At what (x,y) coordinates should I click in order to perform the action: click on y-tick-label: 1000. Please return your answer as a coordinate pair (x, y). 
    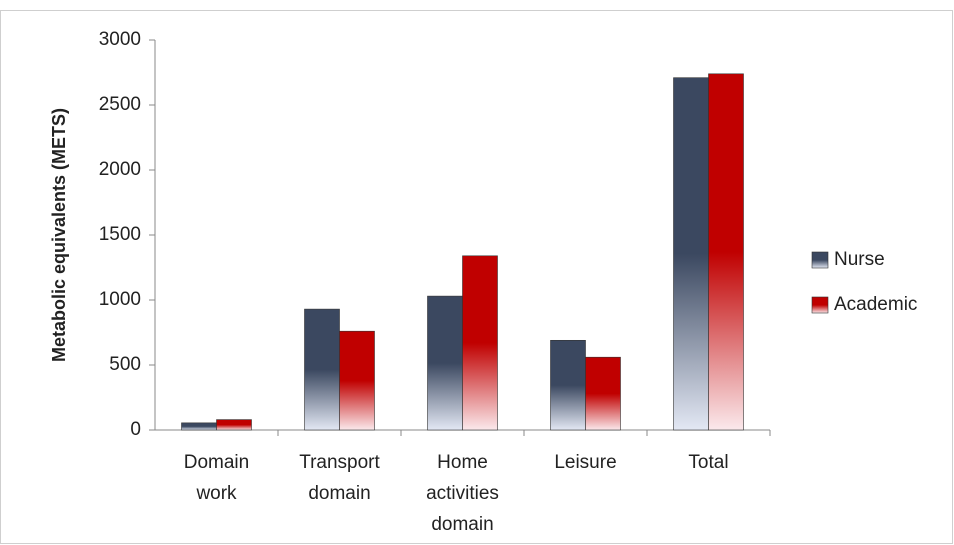
    Looking at the image, I should click on (120, 299).